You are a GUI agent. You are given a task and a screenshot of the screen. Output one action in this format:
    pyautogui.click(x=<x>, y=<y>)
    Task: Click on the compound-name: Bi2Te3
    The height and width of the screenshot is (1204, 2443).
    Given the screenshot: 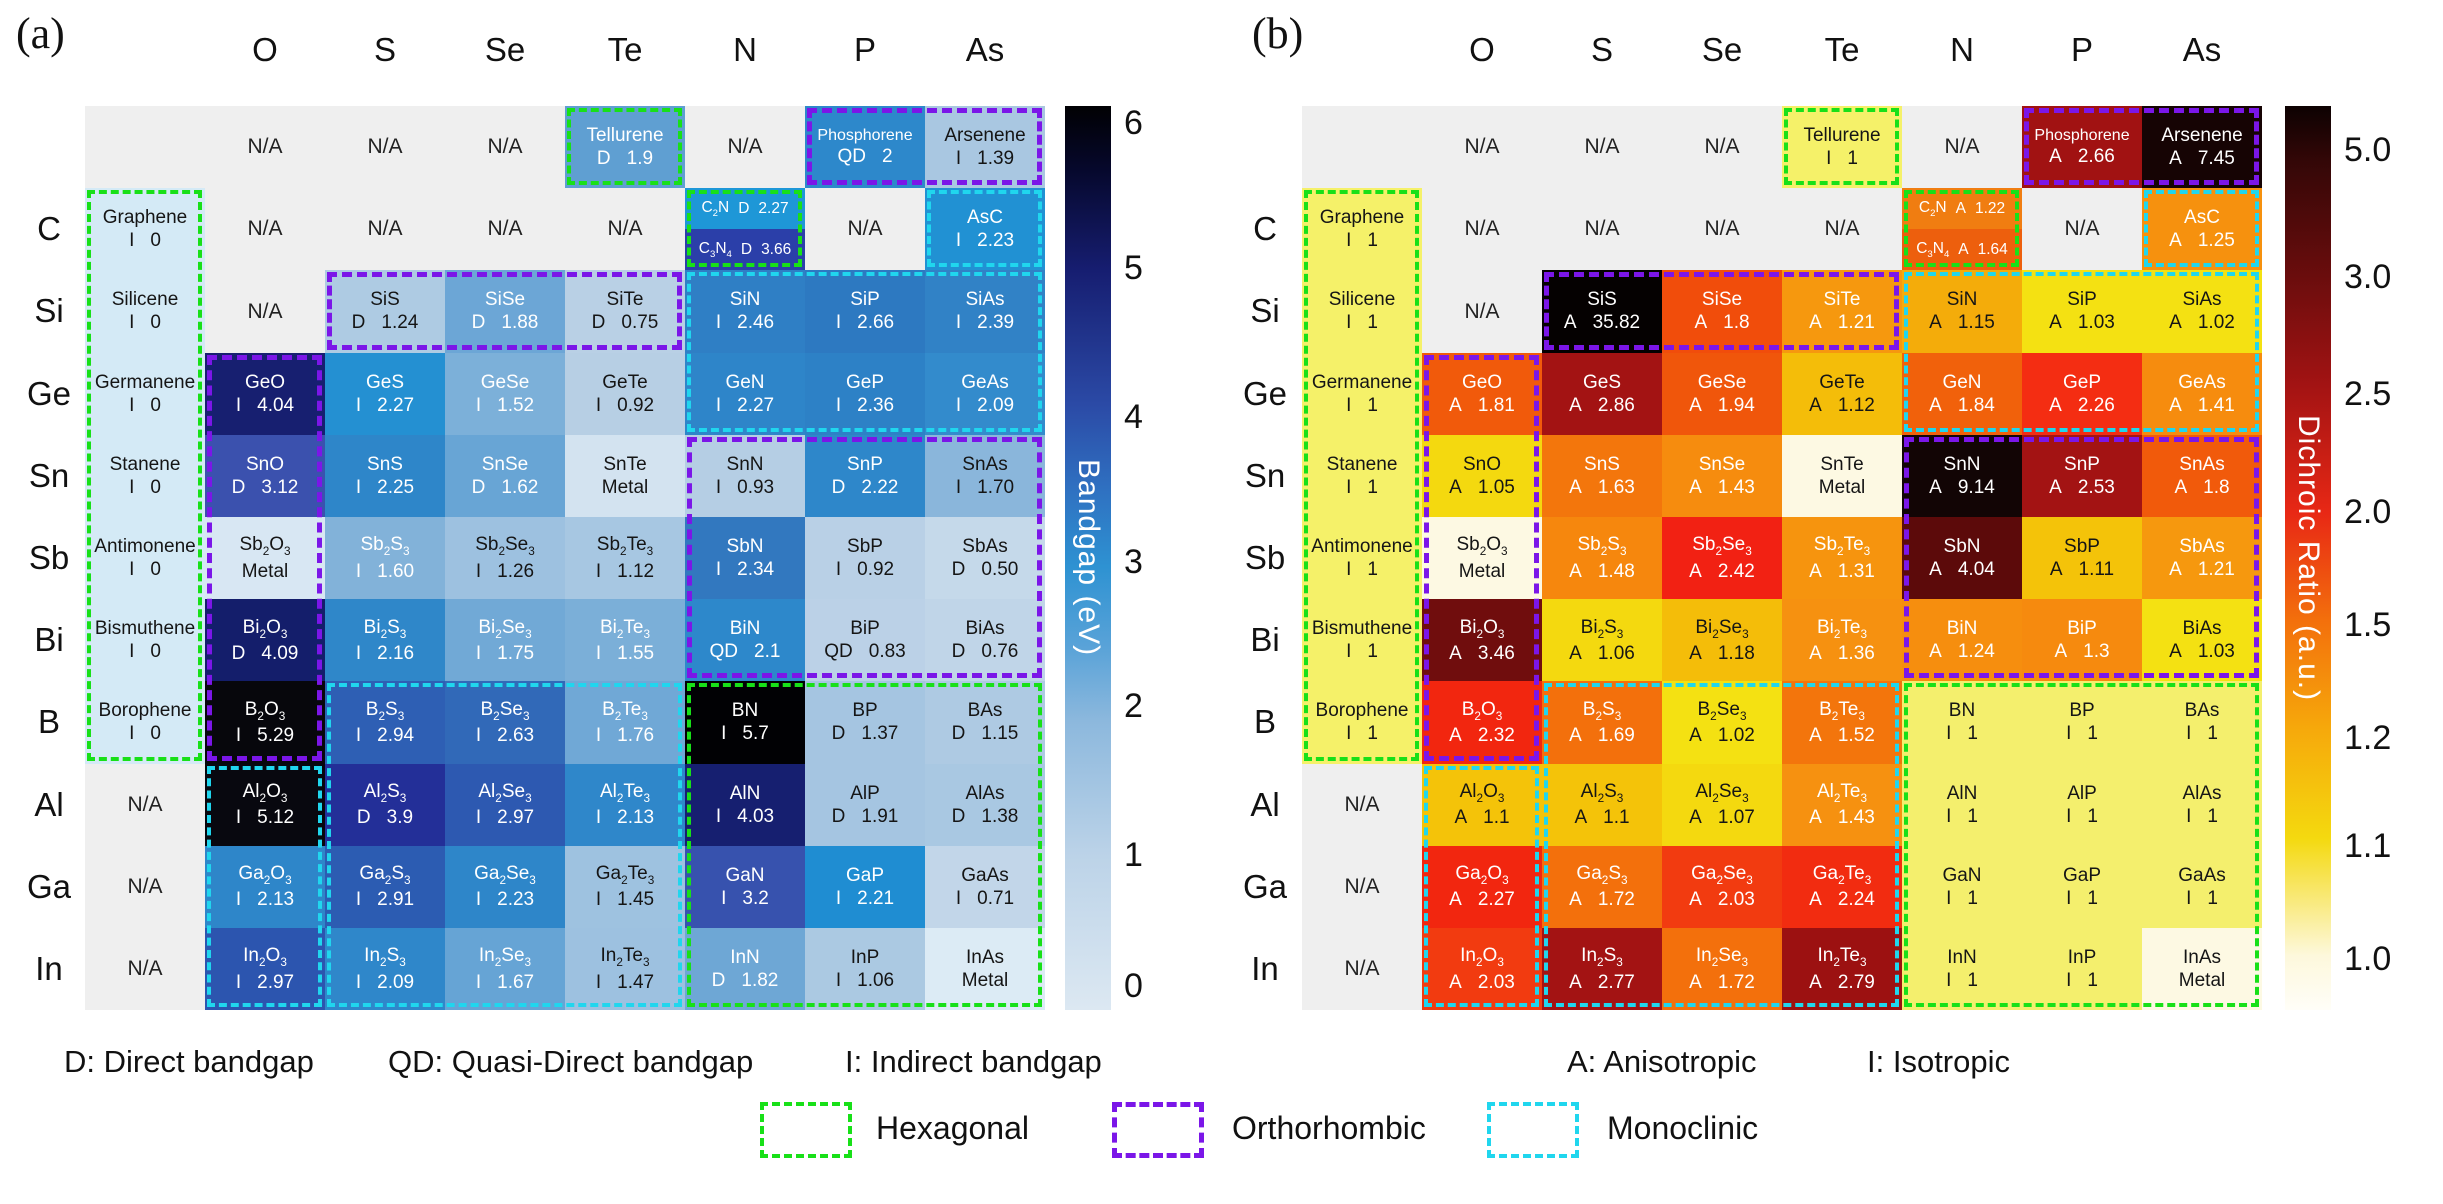 What is the action you would take?
    pyautogui.click(x=625, y=628)
    